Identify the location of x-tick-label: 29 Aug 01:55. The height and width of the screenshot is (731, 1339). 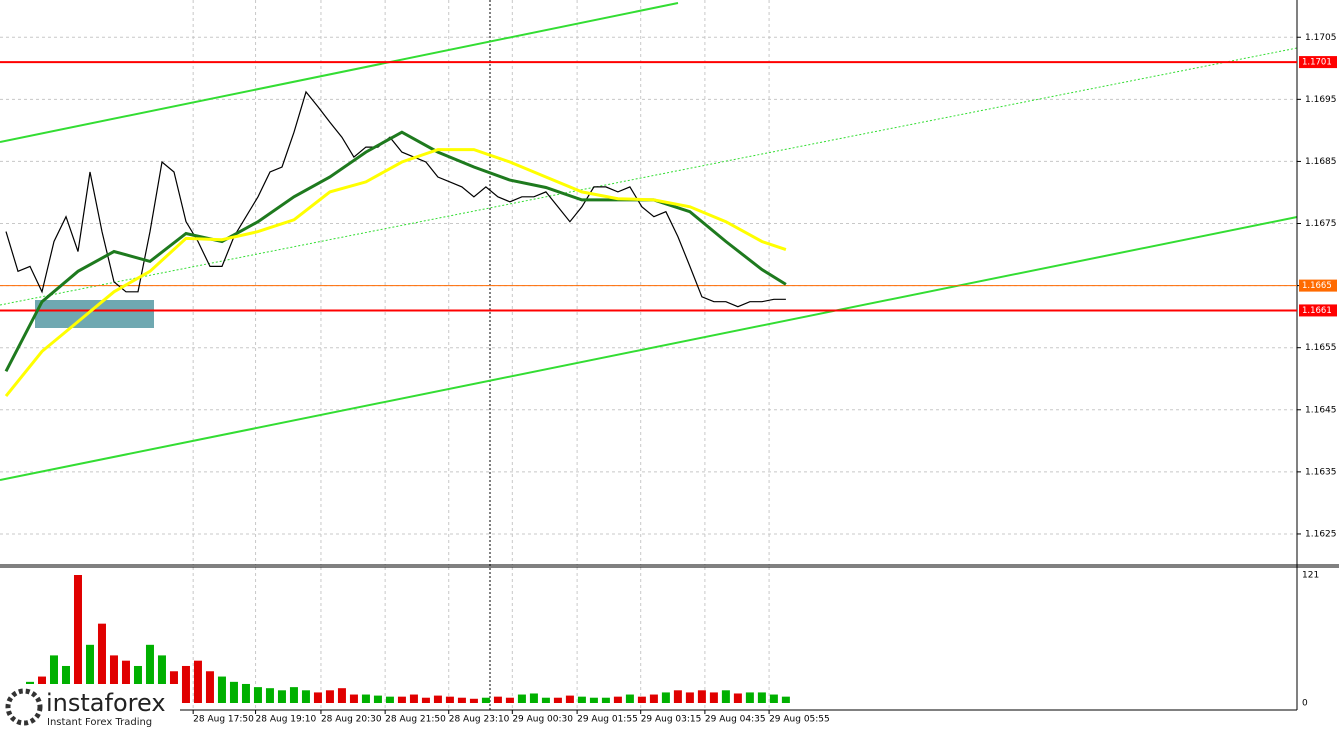
(607, 720).